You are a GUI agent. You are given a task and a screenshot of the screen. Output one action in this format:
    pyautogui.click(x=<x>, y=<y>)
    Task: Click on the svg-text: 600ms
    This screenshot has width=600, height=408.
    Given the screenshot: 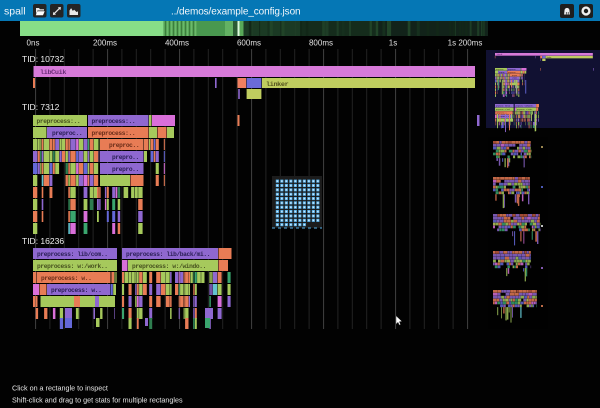 What is the action you would take?
    pyautogui.click(x=249, y=43)
    